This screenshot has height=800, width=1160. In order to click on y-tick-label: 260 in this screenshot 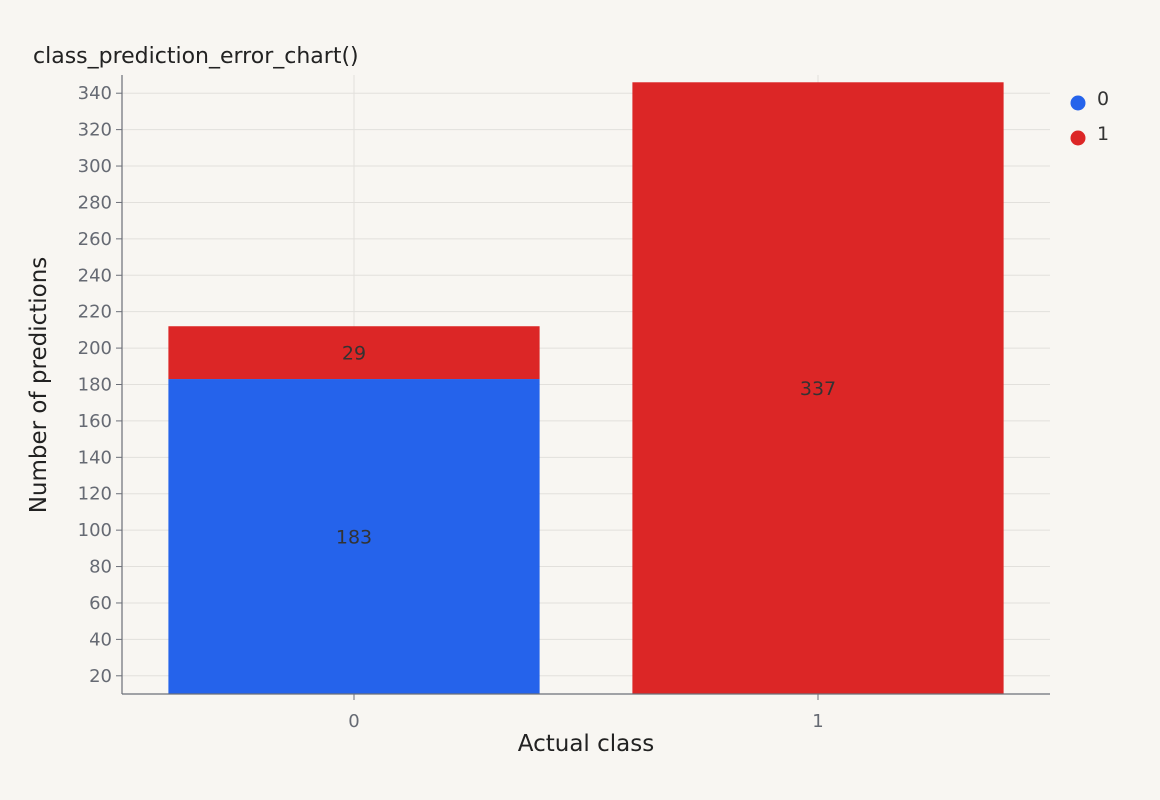, I will do `click(95, 239)`.